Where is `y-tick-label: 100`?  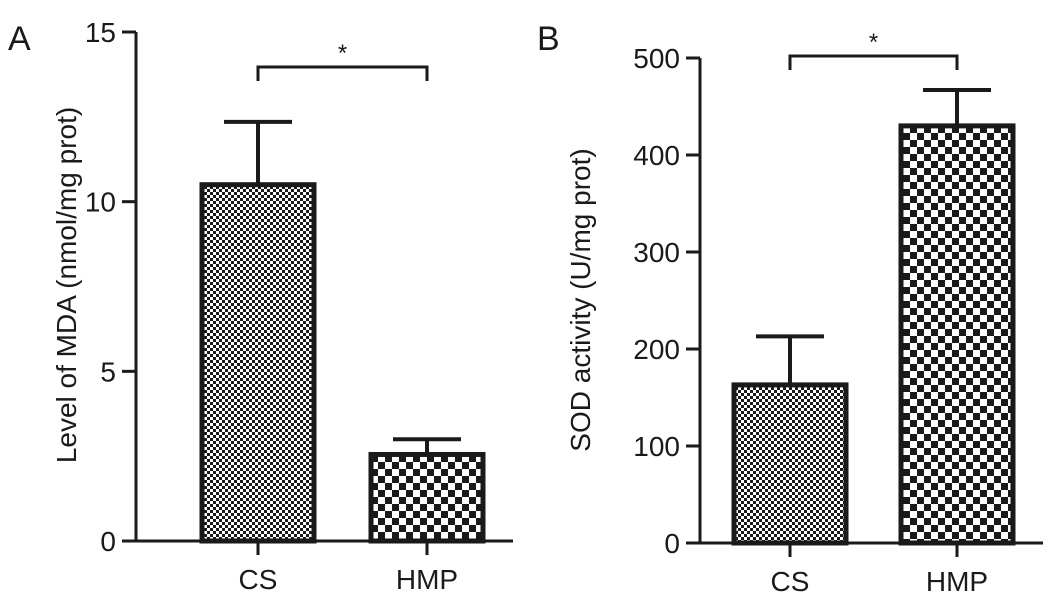
y-tick-label: 100 is located at coordinates (656, 446).